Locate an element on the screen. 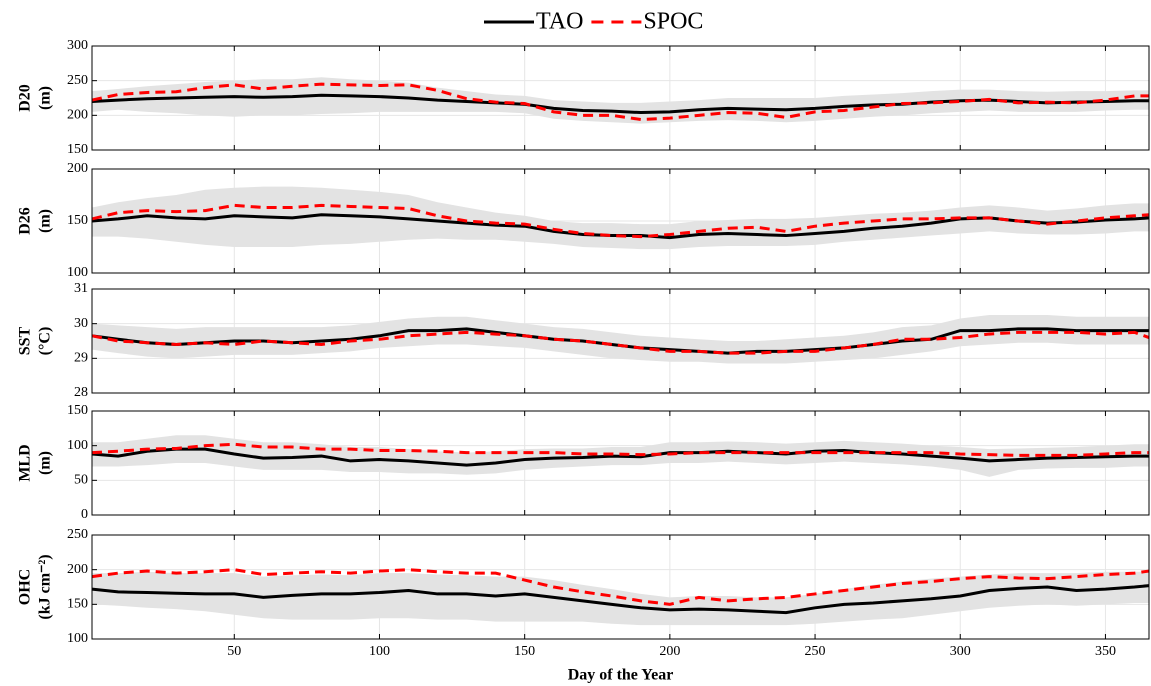  y-tick-label: 31 is located at coordinates (81, 288).